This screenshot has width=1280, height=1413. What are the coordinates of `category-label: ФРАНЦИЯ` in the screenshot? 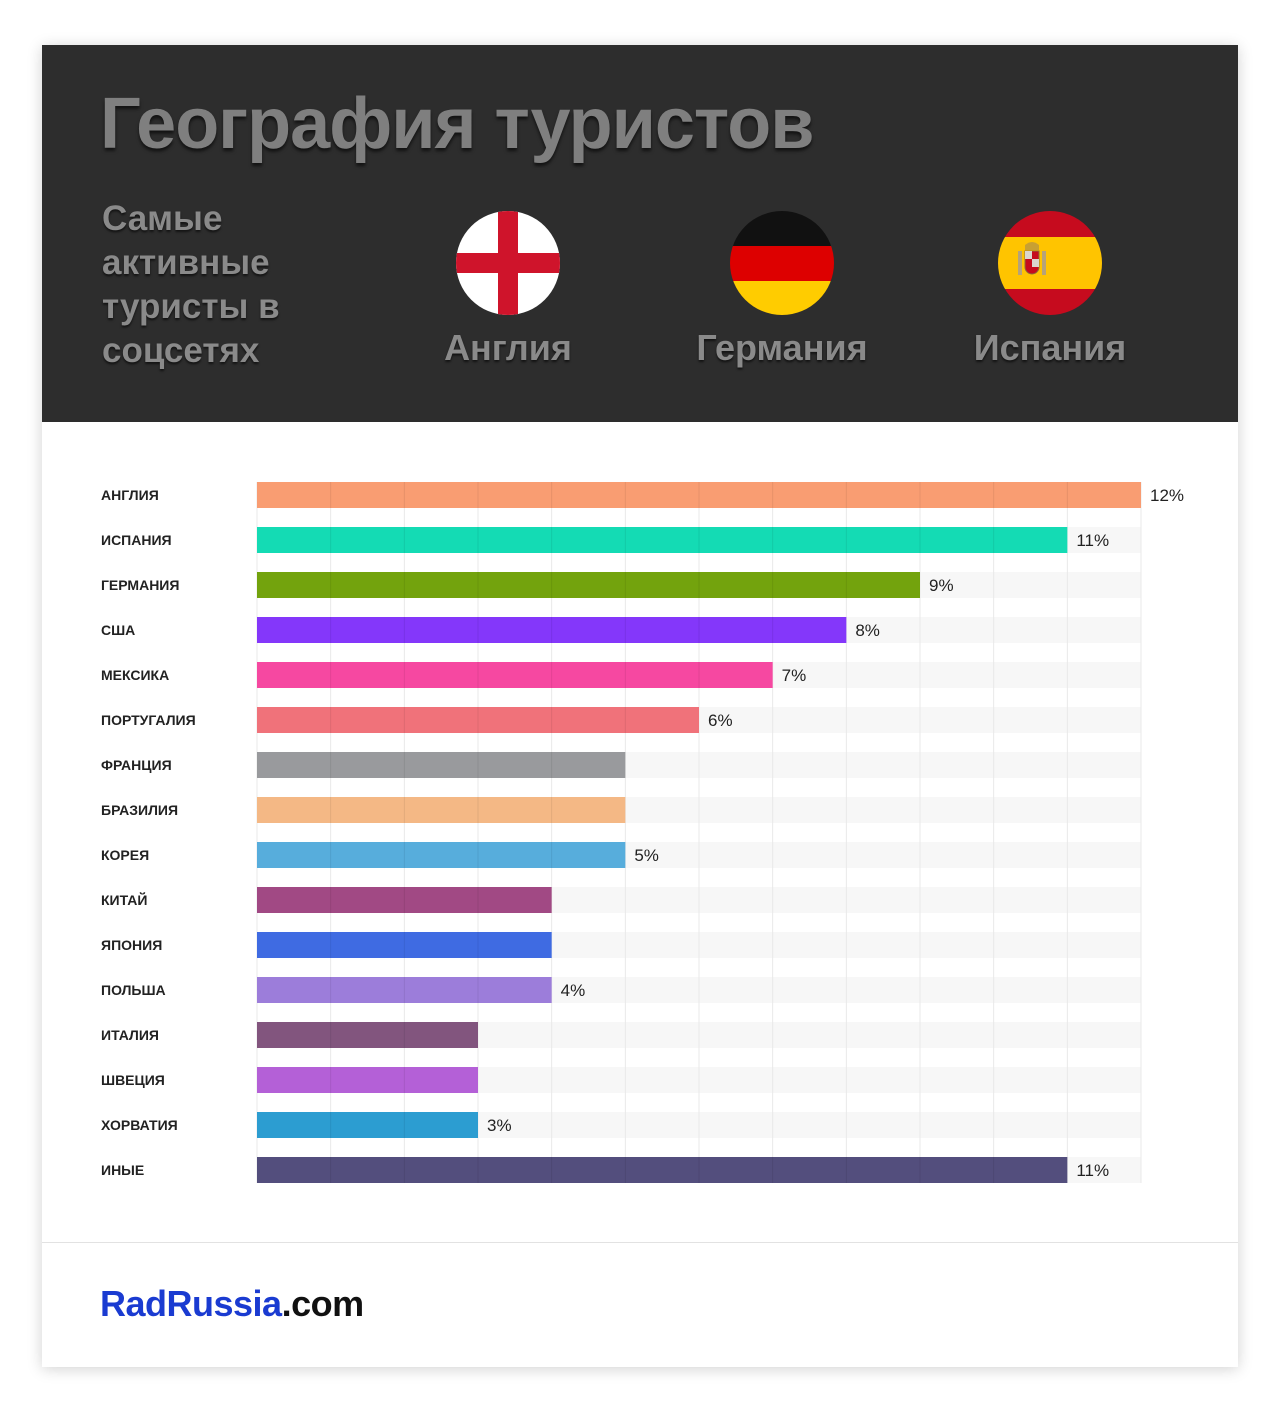 It's located at (136, 765).